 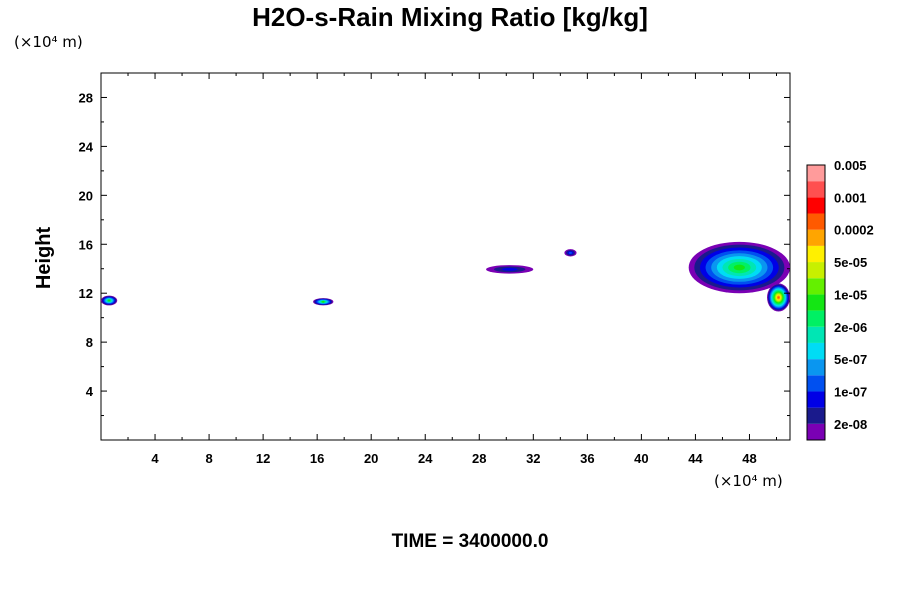 I want to click on x-tick-label: 12, so click(x=263, y=458).